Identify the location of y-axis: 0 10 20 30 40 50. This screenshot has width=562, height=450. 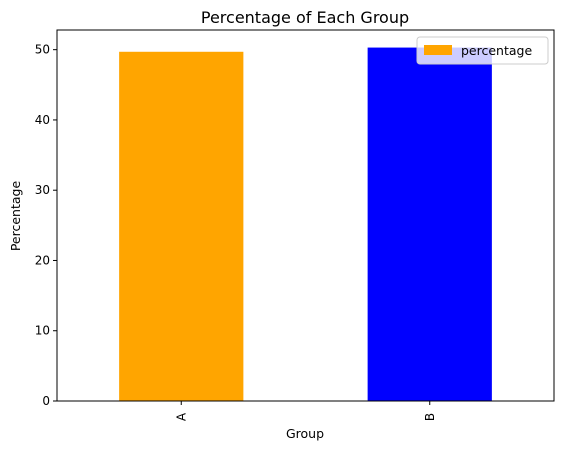
(46, 225).